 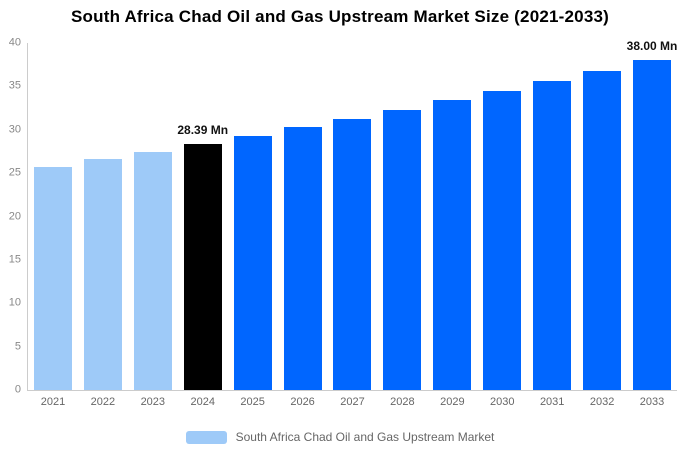 I want to click on y-tick-label: 40, so click(x=14, y=42).